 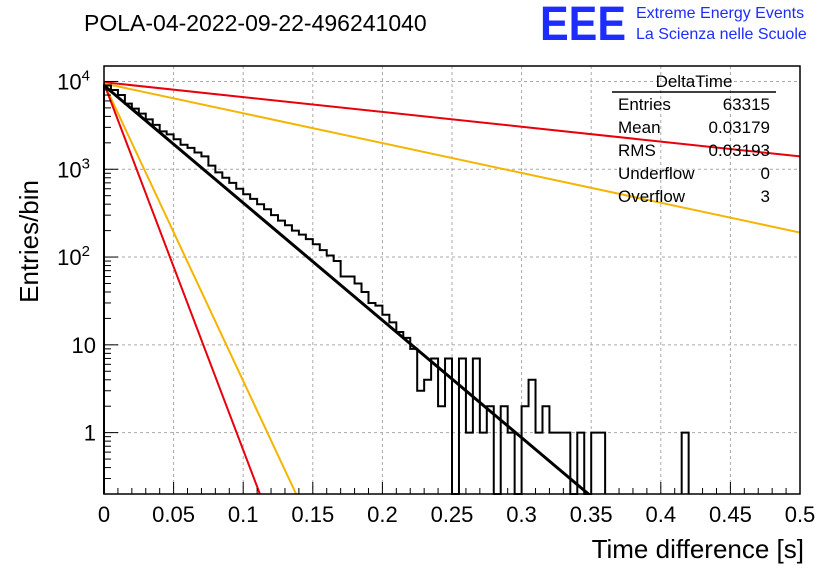 What do you see at coordinates (746, 104) in the screenshot?
I see `stats-row-value: 63315` at bounding box center [746, 104].